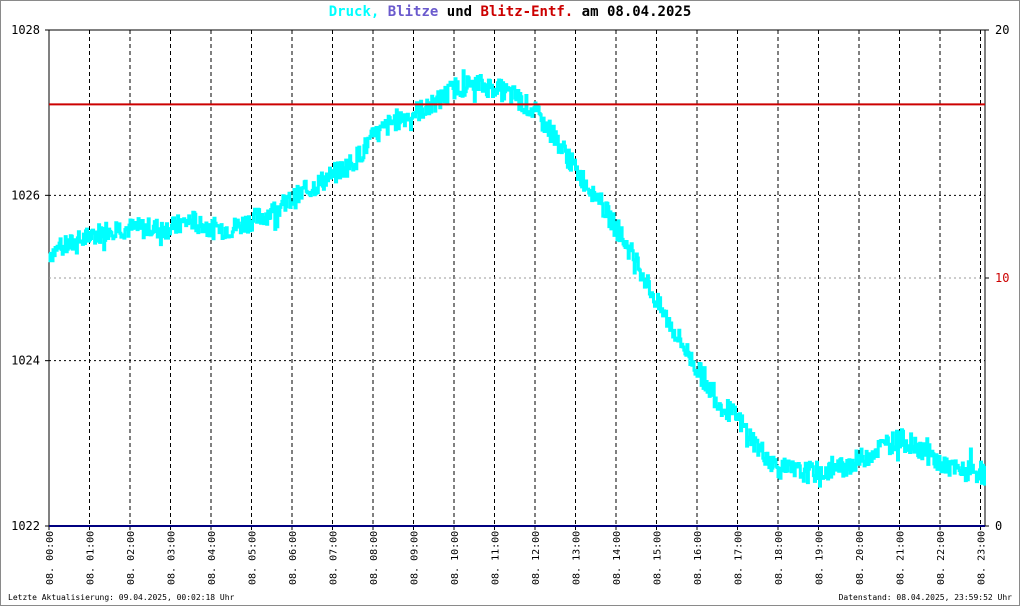 This screenshot has width=1020, height=606. What do you see at coordinates (354, 12) in the screenshot?
I see `title-pressure: Druck,` at bounding box center [354, 12].